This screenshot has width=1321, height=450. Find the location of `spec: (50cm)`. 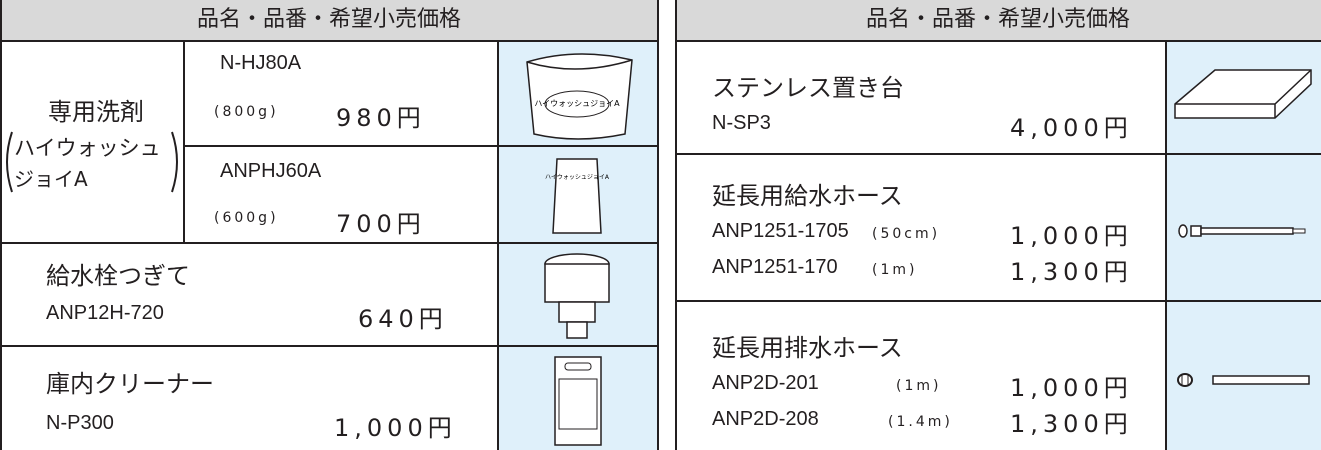

spec: (50cm) is located at coordinates (906, 234).